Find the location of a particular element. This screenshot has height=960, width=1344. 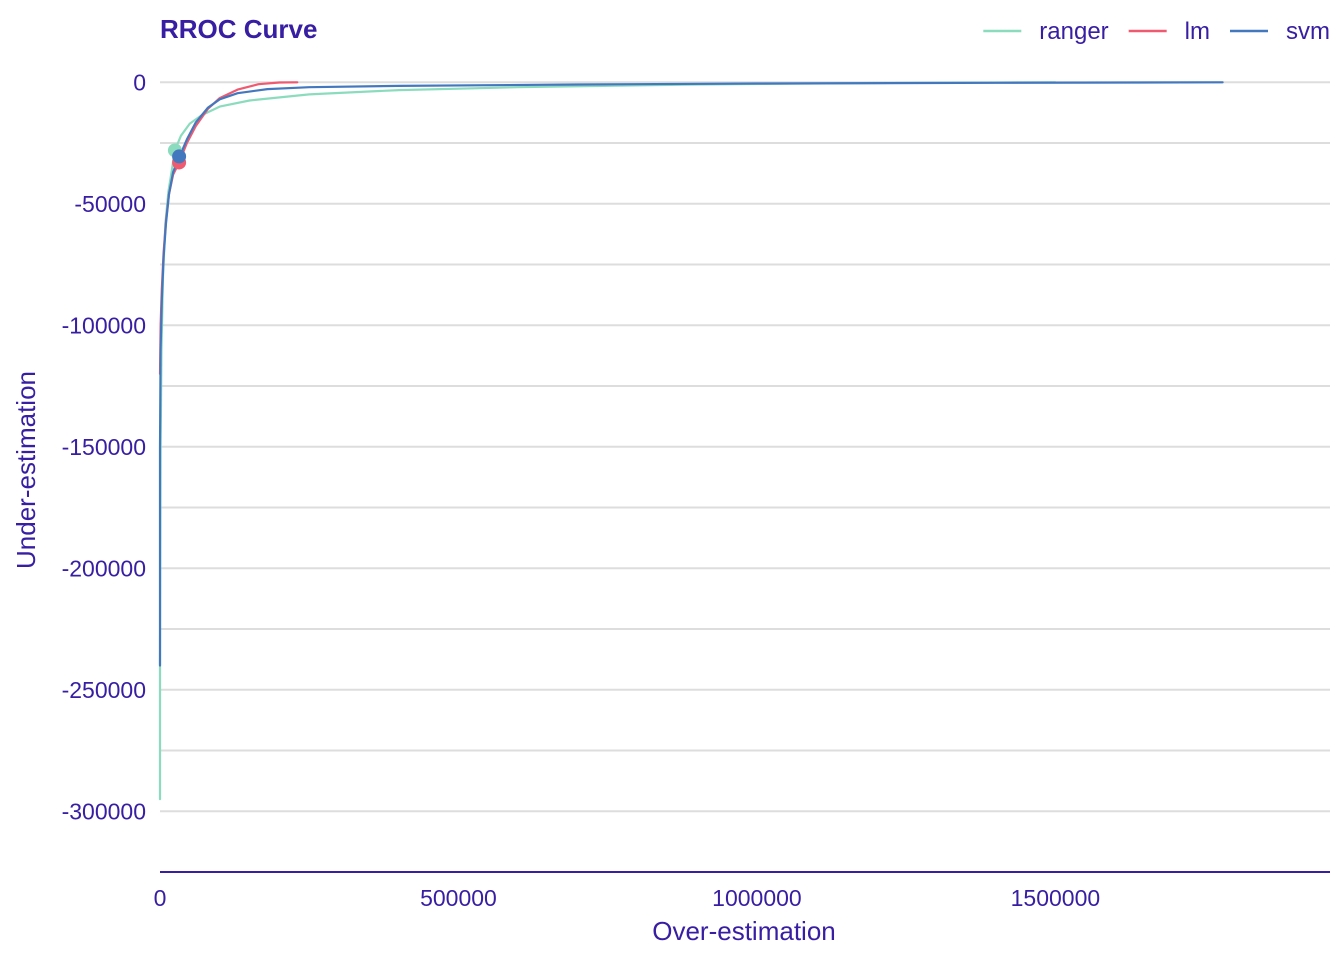

y-tick-label: -200000 is located at coordinates (104, 568).